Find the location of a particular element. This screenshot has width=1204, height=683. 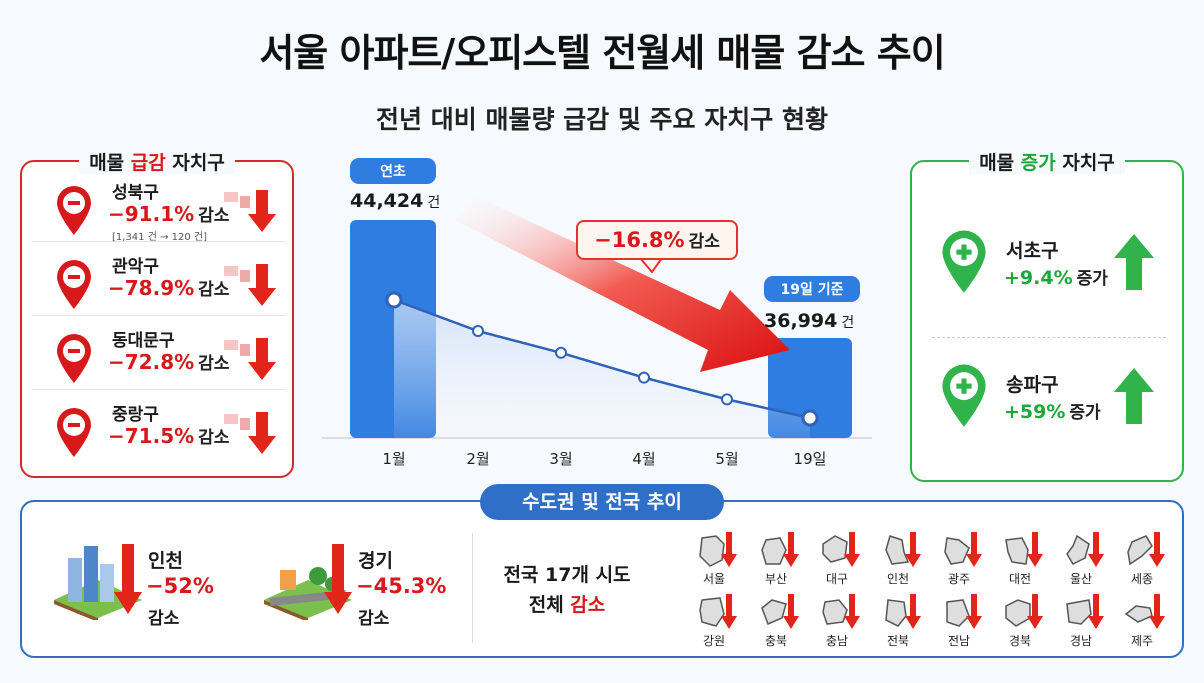

increase-district-item: 송파구 +59% 증가 is located at coordinates (1049, 386).